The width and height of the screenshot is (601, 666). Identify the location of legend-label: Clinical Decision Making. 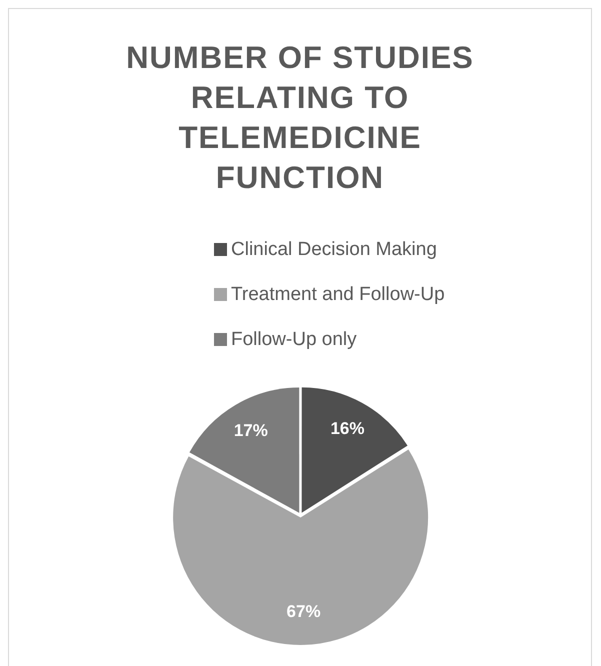
(334, 249).